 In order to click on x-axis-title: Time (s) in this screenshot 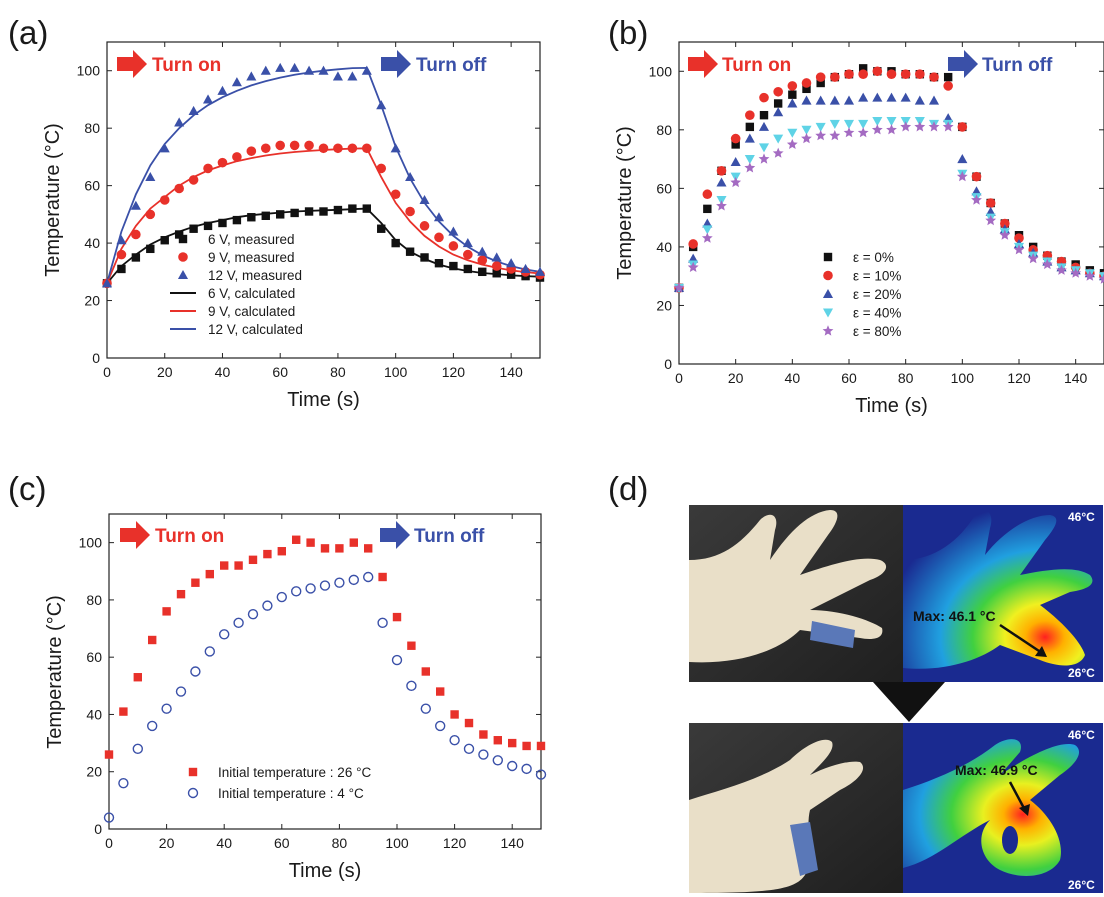, I will do `click(891, 406)`.